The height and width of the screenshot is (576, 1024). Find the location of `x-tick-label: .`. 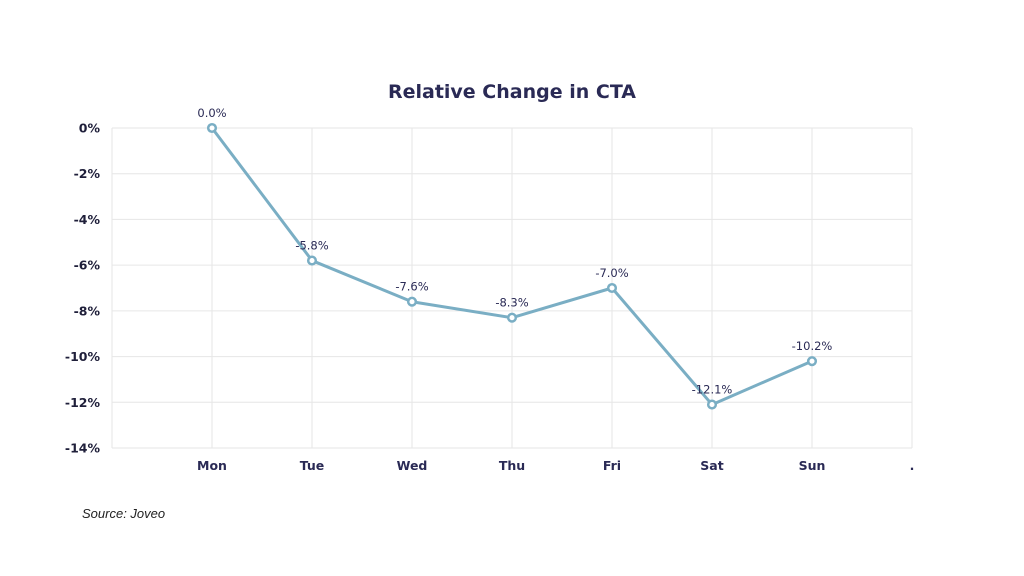

x-tick-label: . is located at coordinates (912, 465).